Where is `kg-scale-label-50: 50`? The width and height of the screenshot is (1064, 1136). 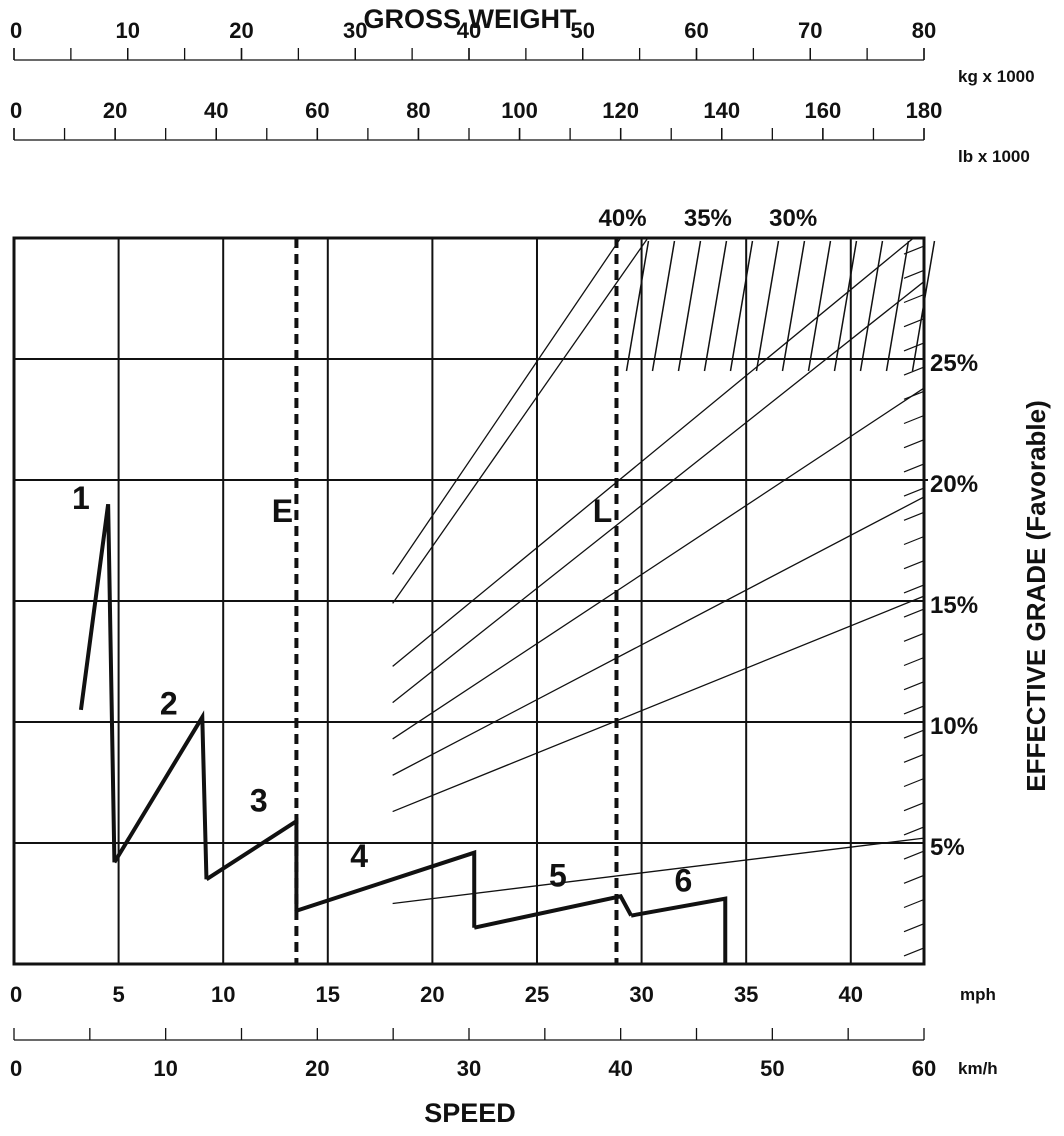 kg-scale-label-50: 50 is located at coordinates (583, 30).